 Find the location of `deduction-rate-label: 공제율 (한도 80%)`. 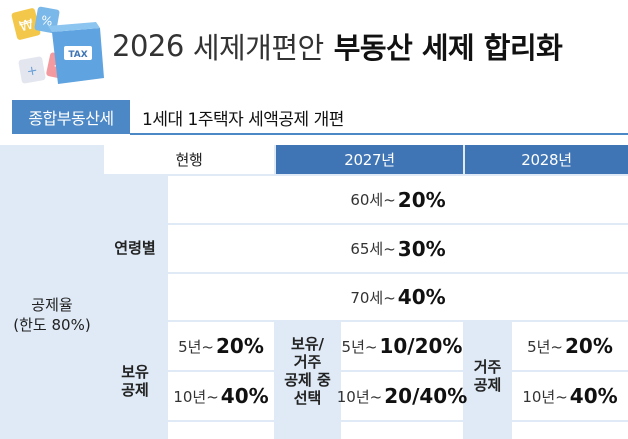

deduction-rate-label: 공제율 (한도 80%) is located at coordinates (52, 315).